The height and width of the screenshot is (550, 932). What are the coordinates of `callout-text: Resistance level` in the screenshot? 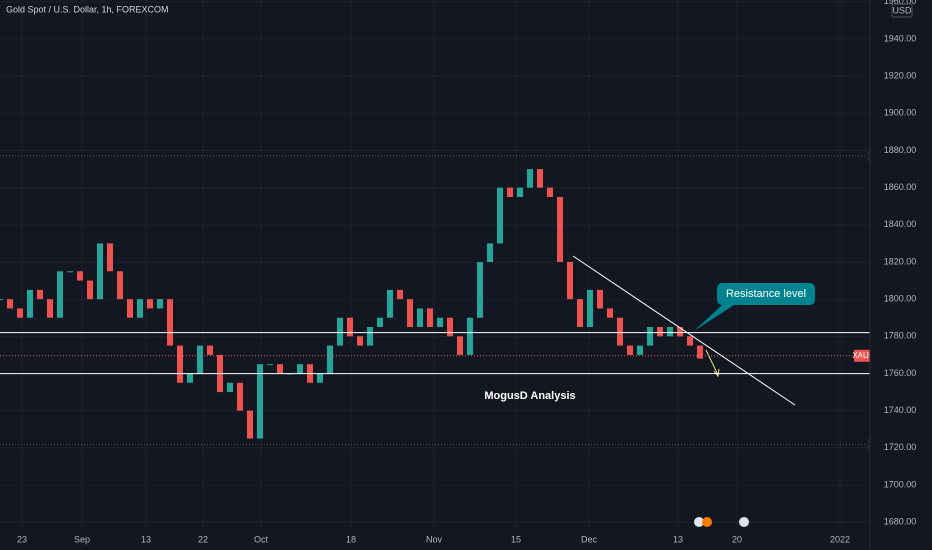 It's located at (766, 294).